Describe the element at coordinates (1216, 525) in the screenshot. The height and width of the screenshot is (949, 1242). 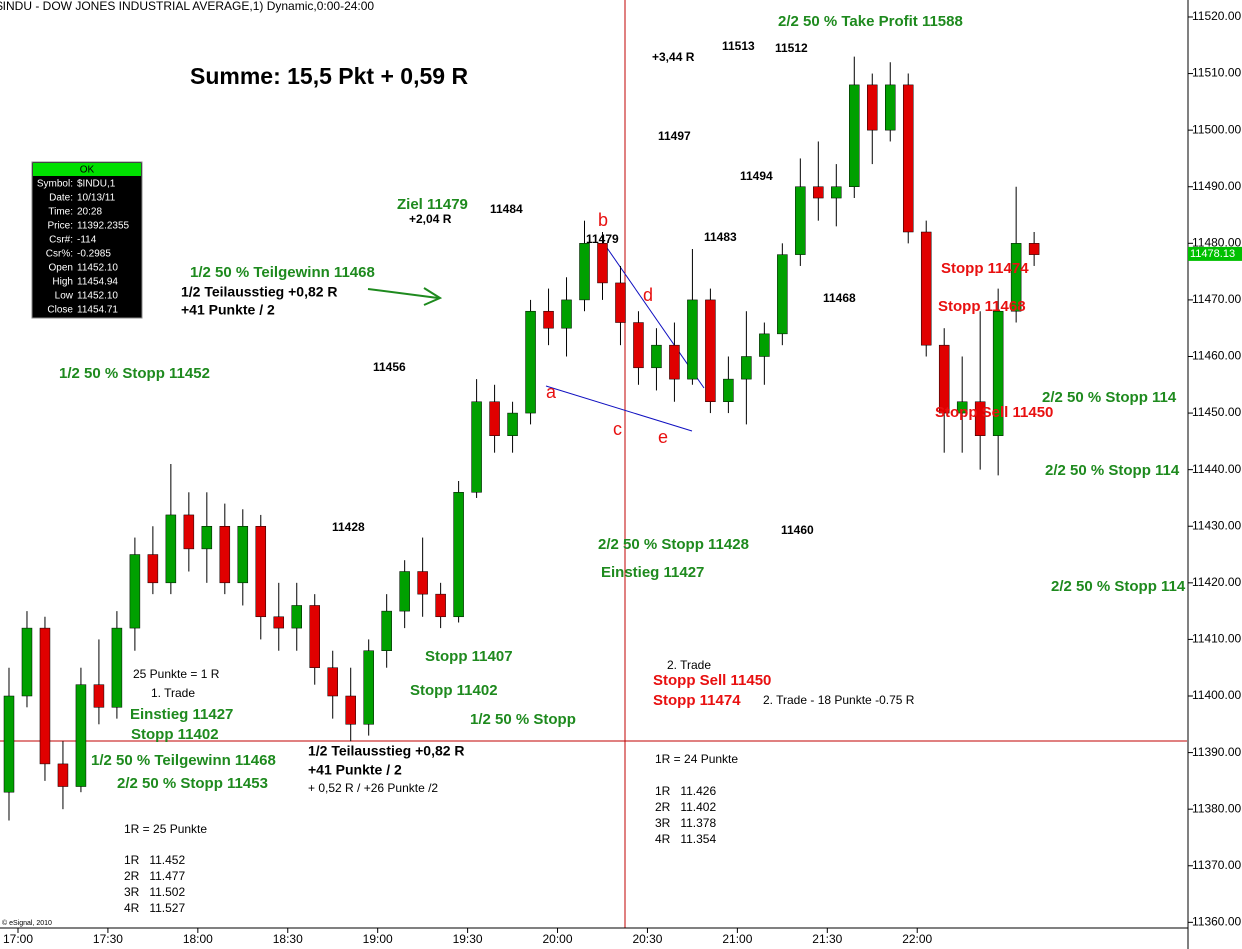
I see `y-tick-label: 11430.00` at that location.